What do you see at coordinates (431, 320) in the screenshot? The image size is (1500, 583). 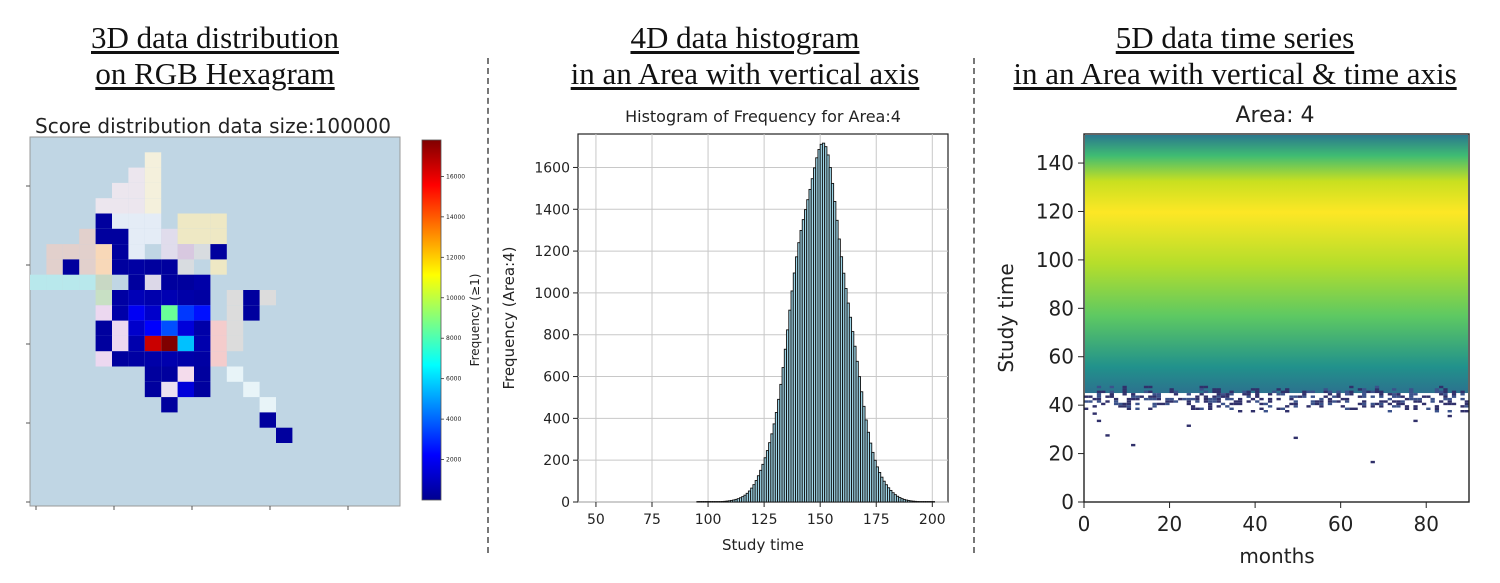 I see `colorbar` at bounding box center [431, 320].